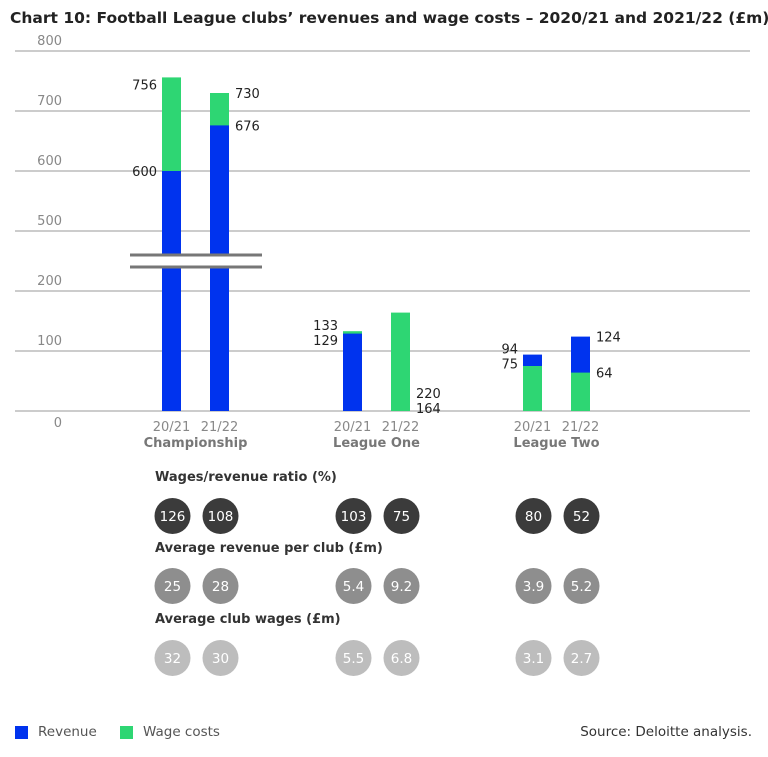  I want to click on metric-value: 9.2, so click(401, 587).